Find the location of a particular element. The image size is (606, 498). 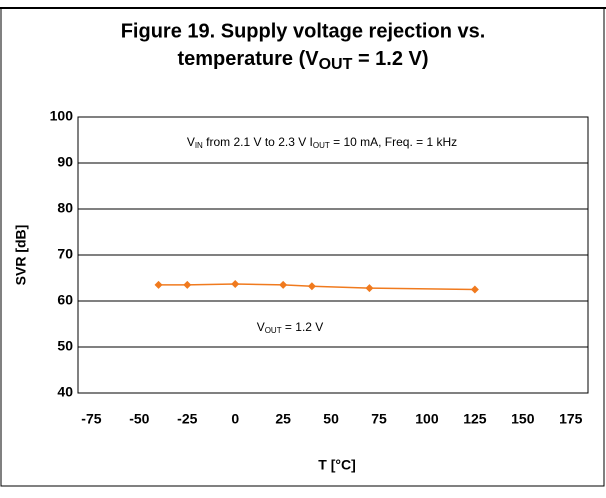

x-tick-label: 25 is located at coordinates (283, 419).